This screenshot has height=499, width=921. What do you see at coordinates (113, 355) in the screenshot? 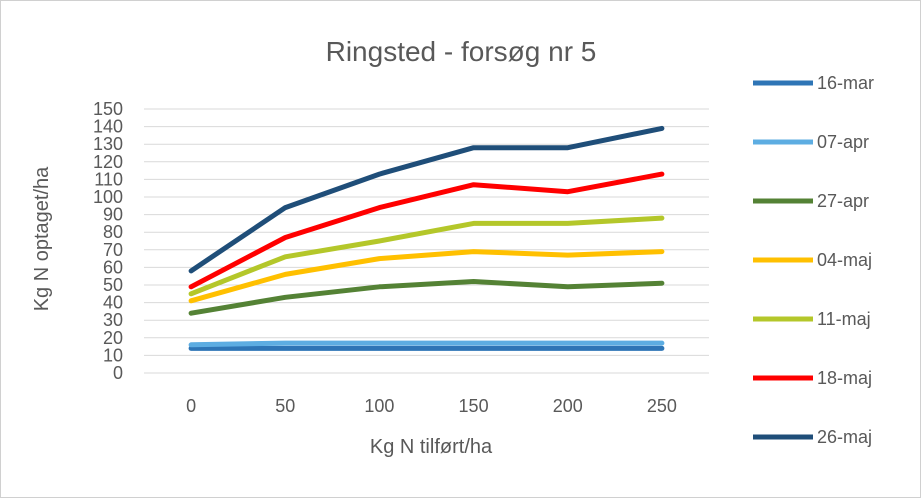
I see `y-tick-label: 10` at bounding box center [113, 355].